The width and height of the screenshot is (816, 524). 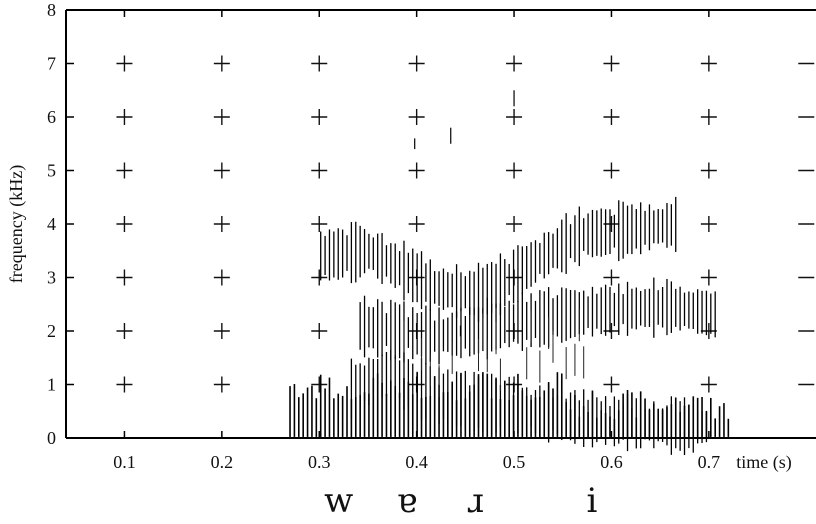 What do you see at coordinates (338, 501) in the screenshot?
I see `phonetic-label: w` at bounding box center [338, 501].